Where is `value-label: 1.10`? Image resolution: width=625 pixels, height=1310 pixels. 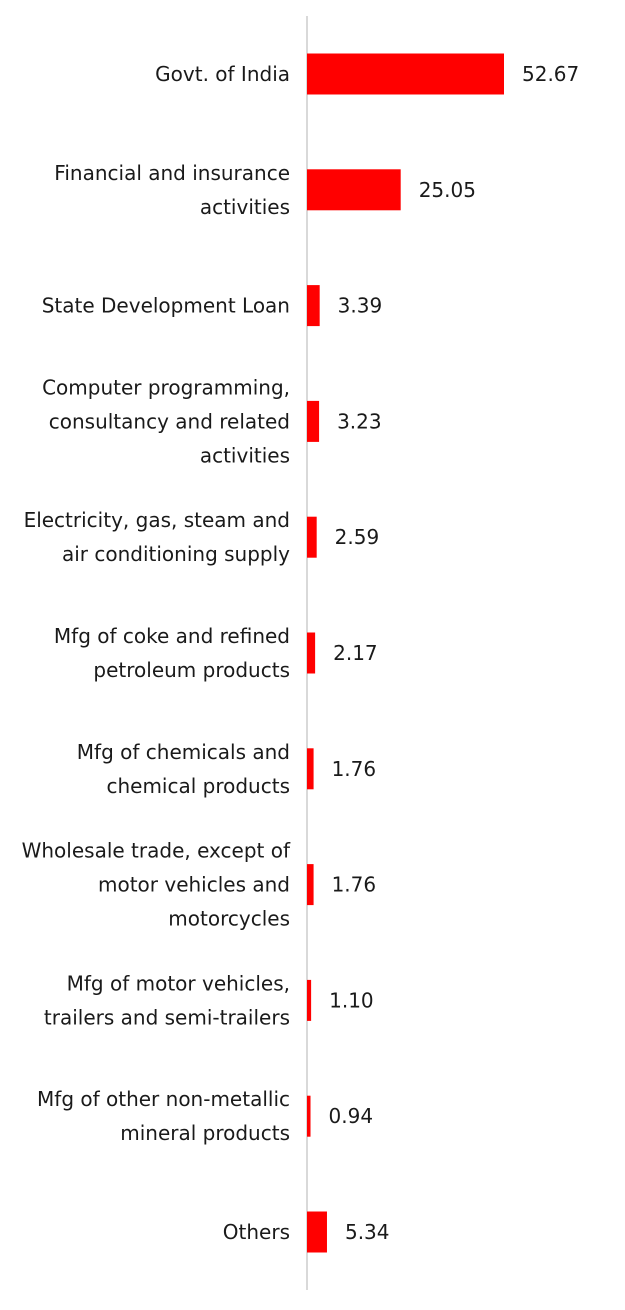
value-label: 1.10 is located at coordinates (351, 1000).